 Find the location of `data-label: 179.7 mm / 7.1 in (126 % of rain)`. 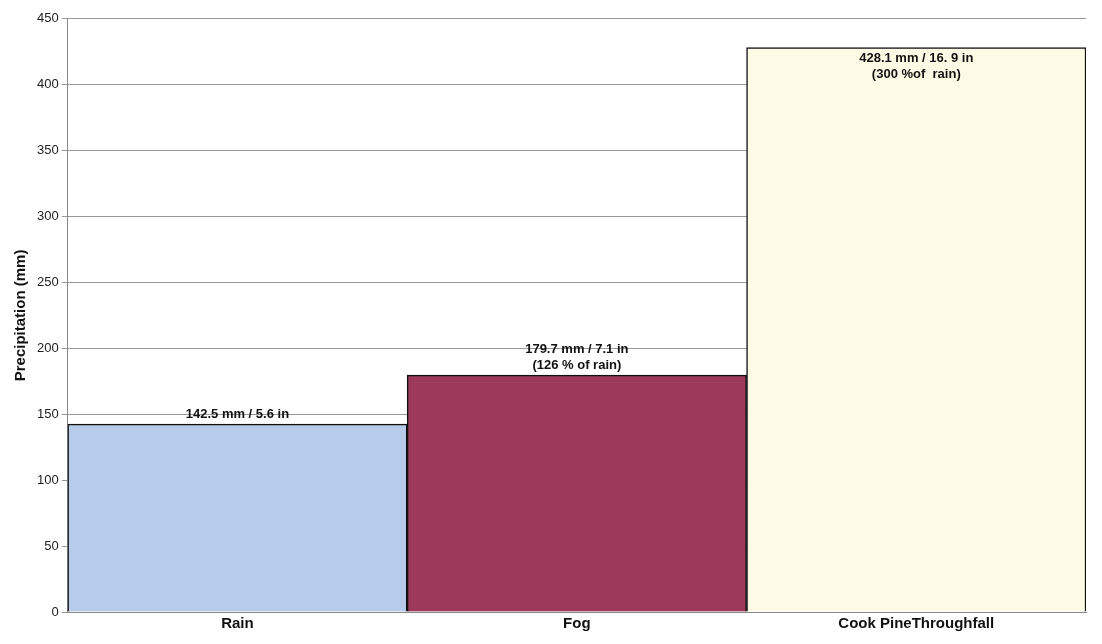

data-label: 179.7 mm / 7.1 in (126 % of rain) is located at coordinates (577, 357).